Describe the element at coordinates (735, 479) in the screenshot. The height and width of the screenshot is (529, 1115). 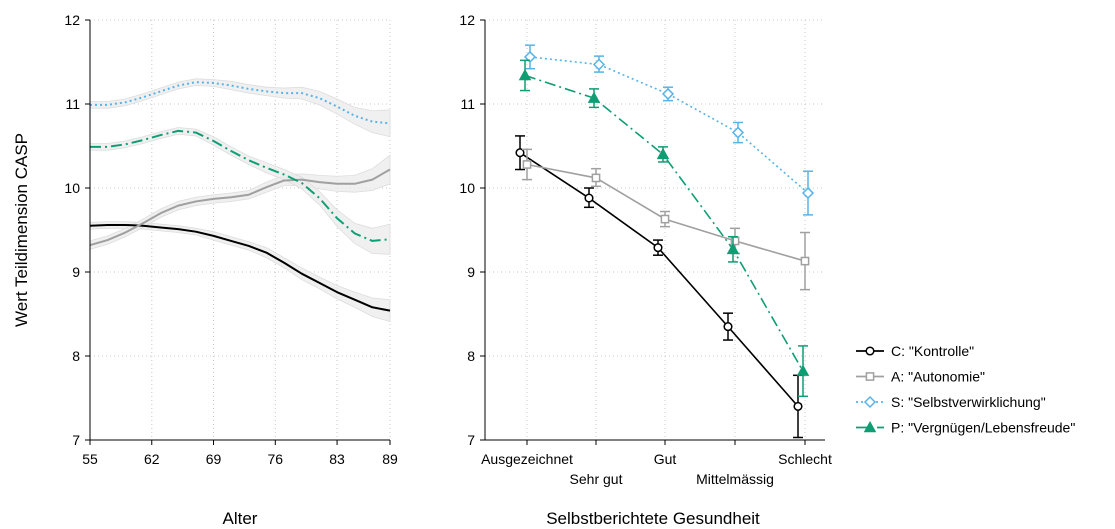
I see `x-tick-label: Mittelmässig` at that location.